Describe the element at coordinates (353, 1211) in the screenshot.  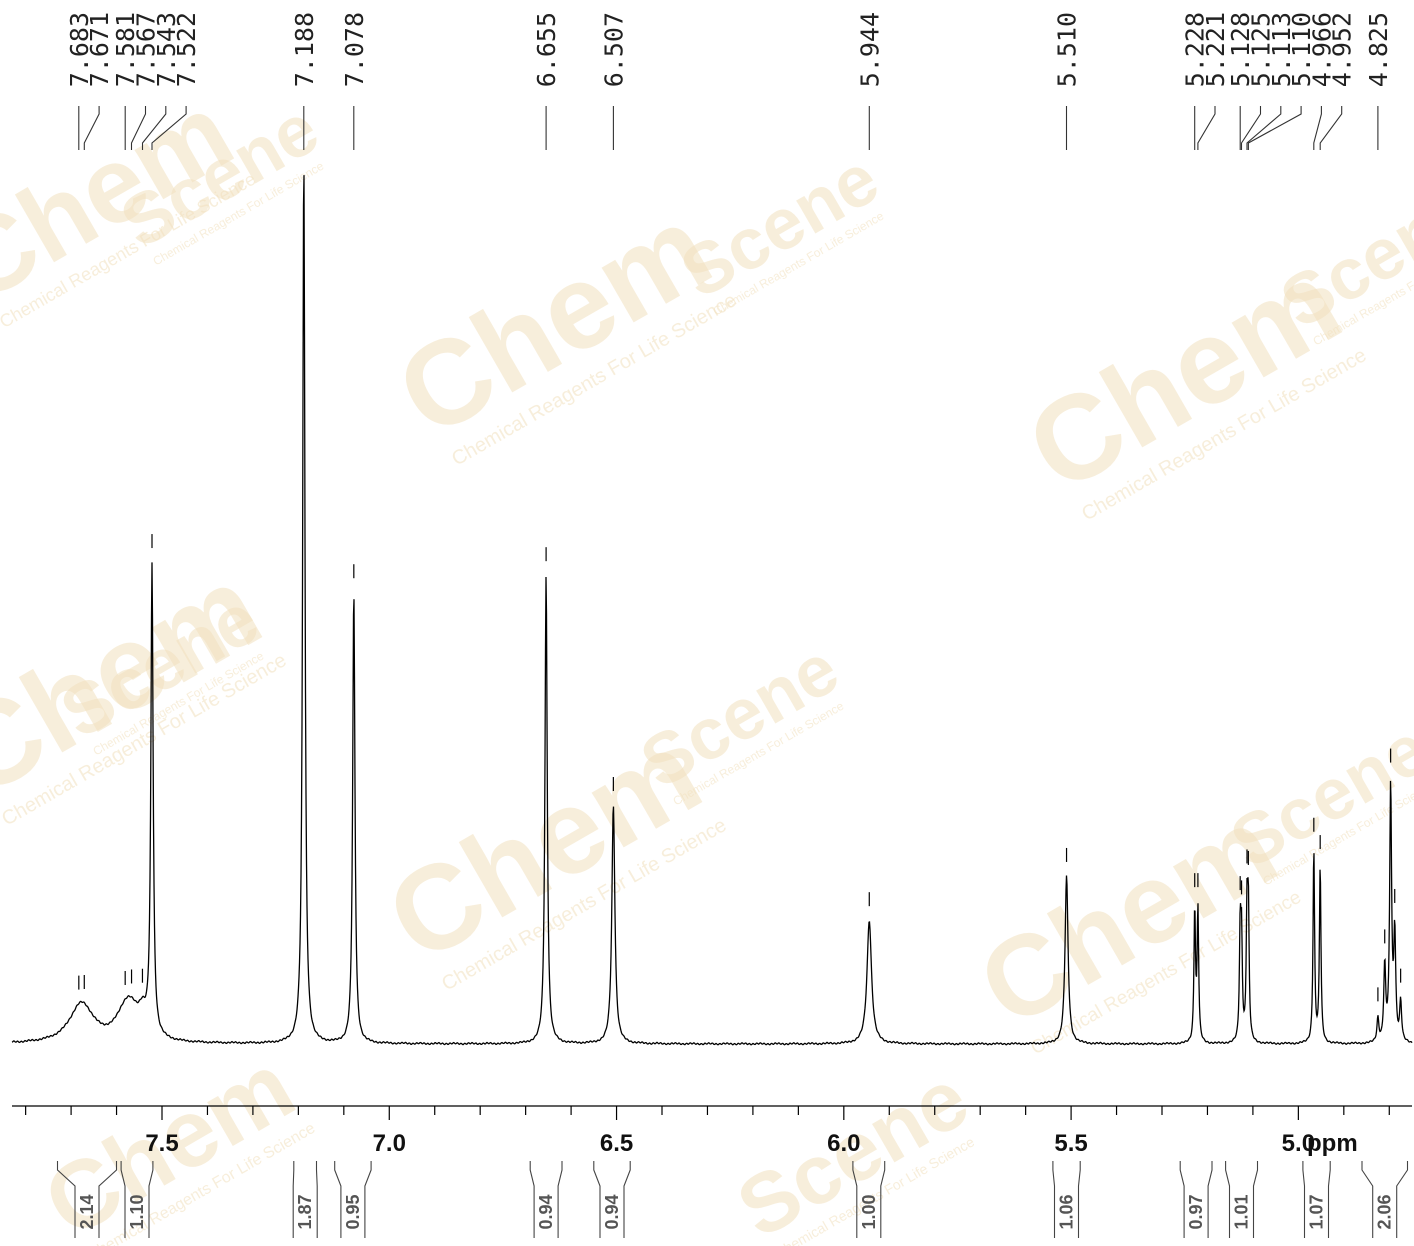
I see `integral-value: 0.95` at that location.